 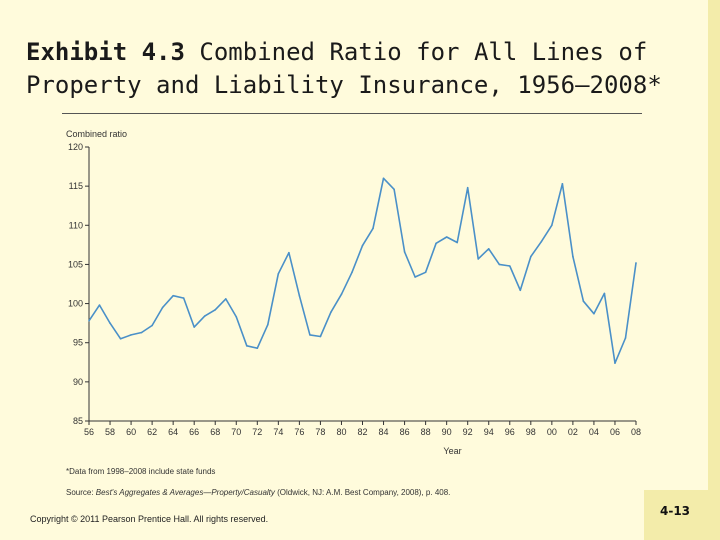 What do you see at coordinates (75, 147) in the screenshot?
I see `y-tick-label-120: 120` at bounding box center [75, 147].